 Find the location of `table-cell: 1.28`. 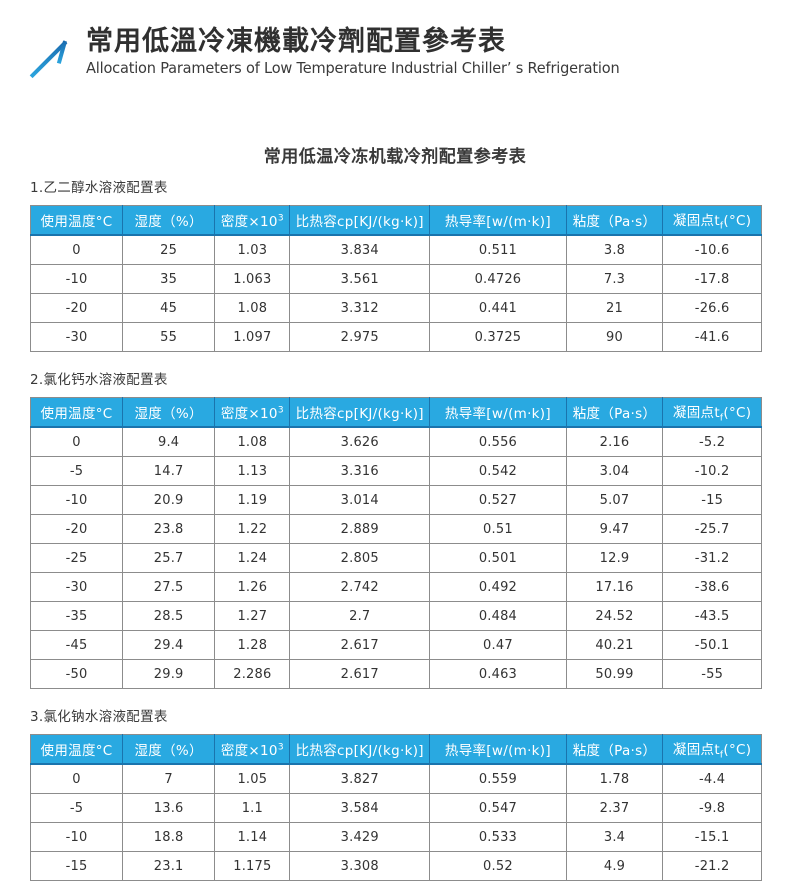

table-cell: 1.28 is located at coordinates (252, 645).